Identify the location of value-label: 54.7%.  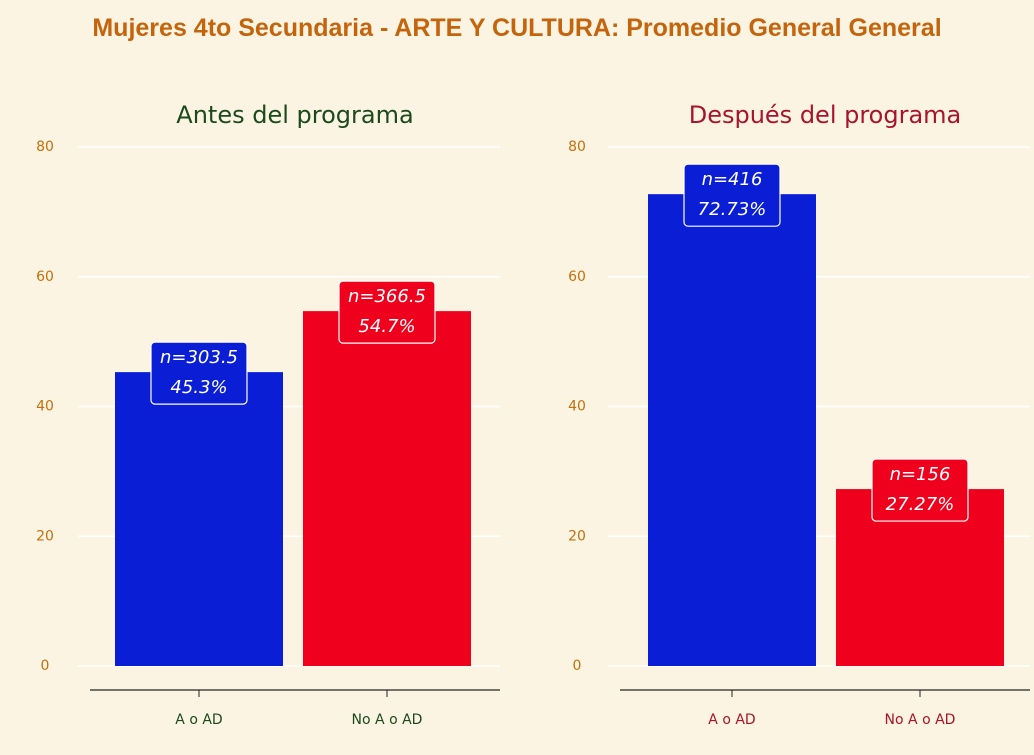
(386, 326).